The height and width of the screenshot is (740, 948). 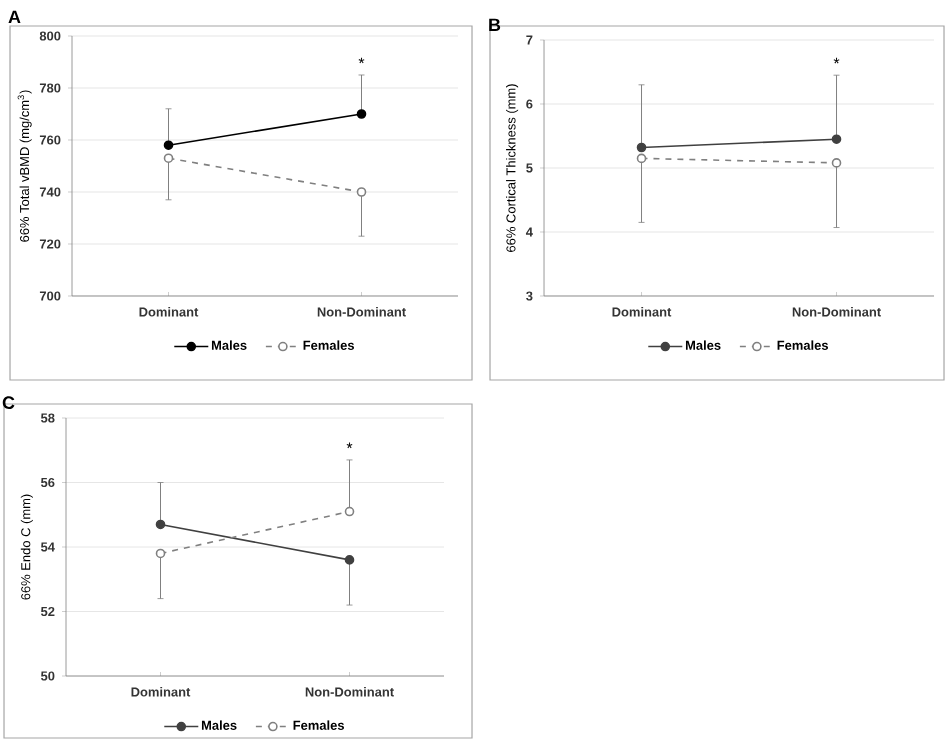 I want to click on chart-title: C, so click(x=8, y=403).